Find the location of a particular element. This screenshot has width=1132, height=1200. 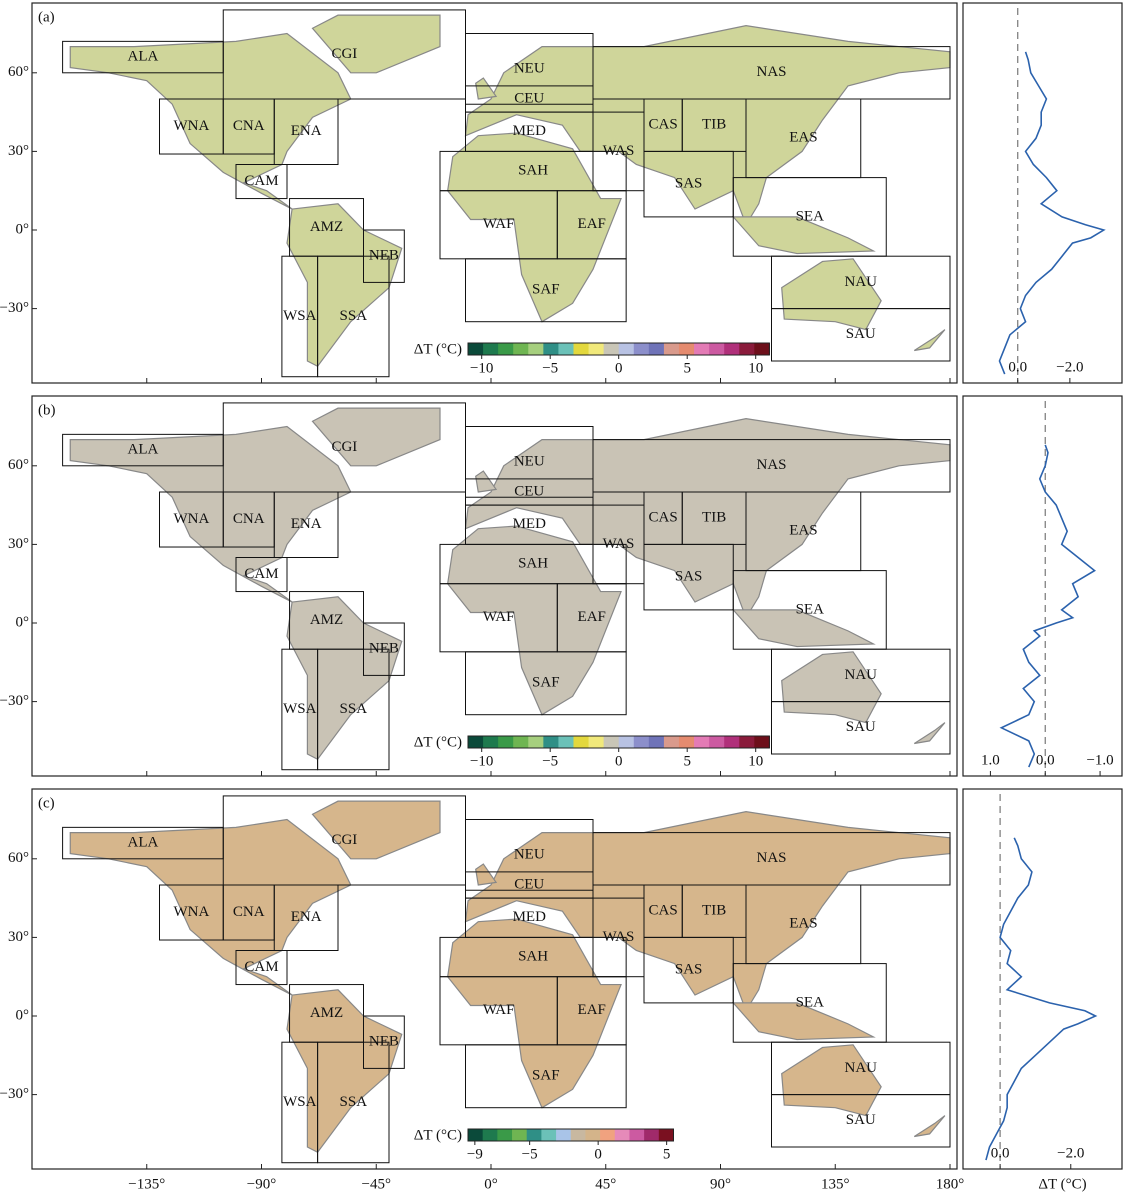

colorbar-tick-label: −9 is located at coordinates (475, 1154).